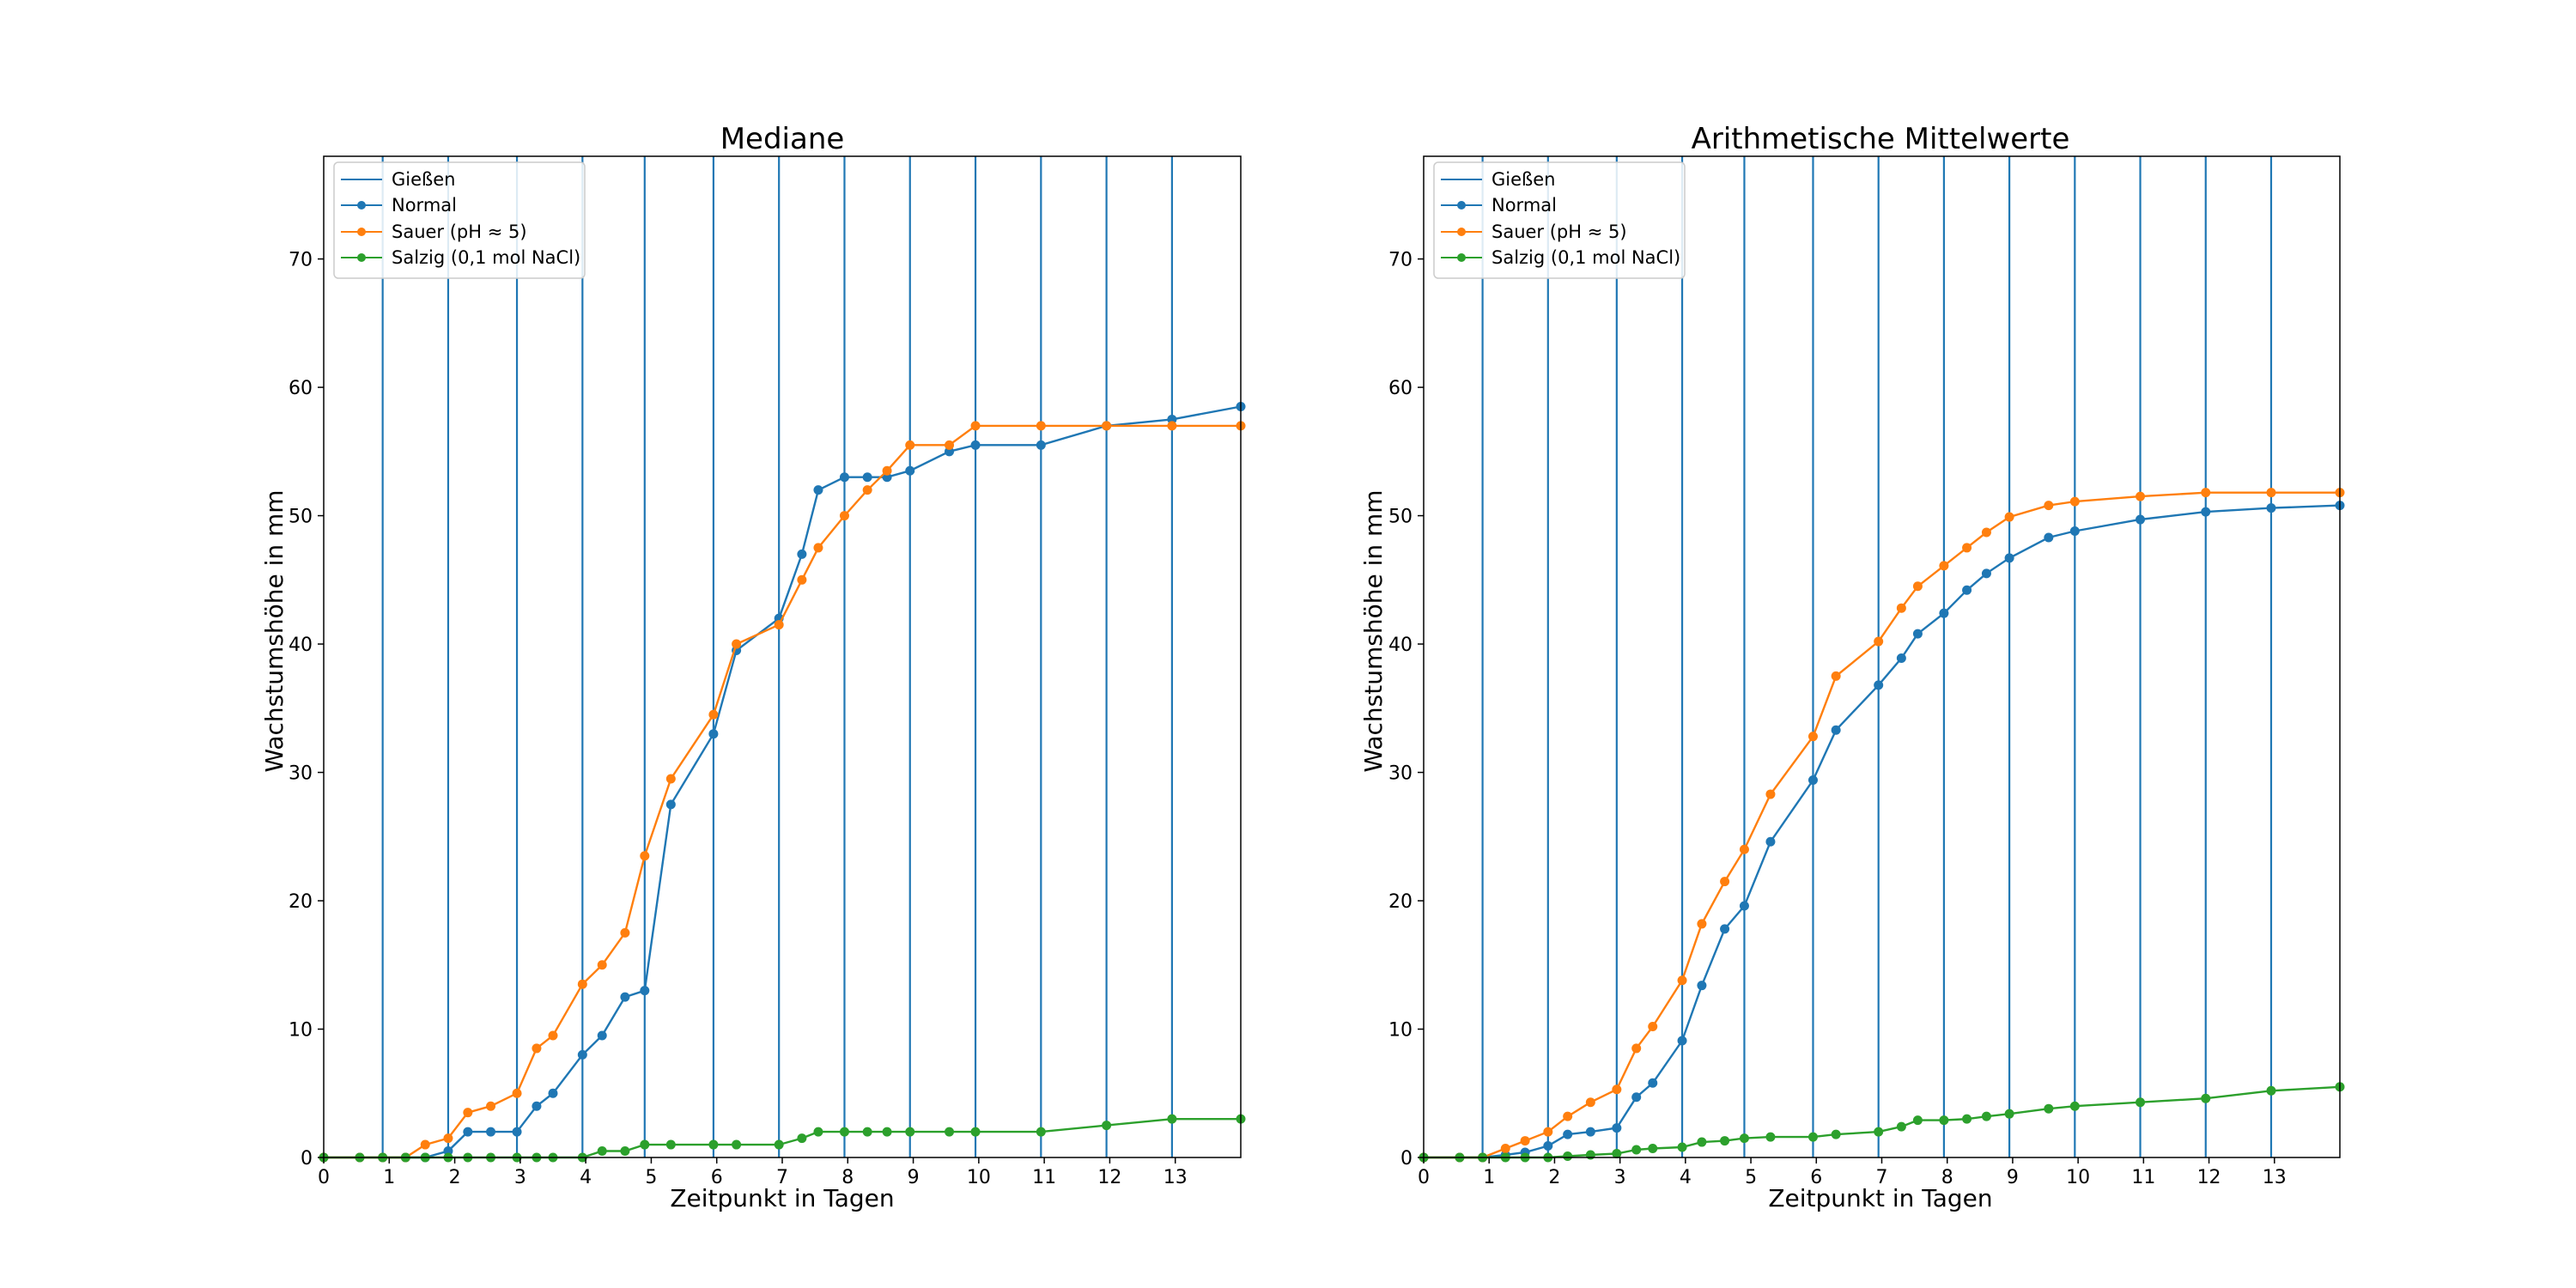 This screenshot has height=1288, width=2576. I want to click on x-tick-label: 12, so click(1109, 1177).